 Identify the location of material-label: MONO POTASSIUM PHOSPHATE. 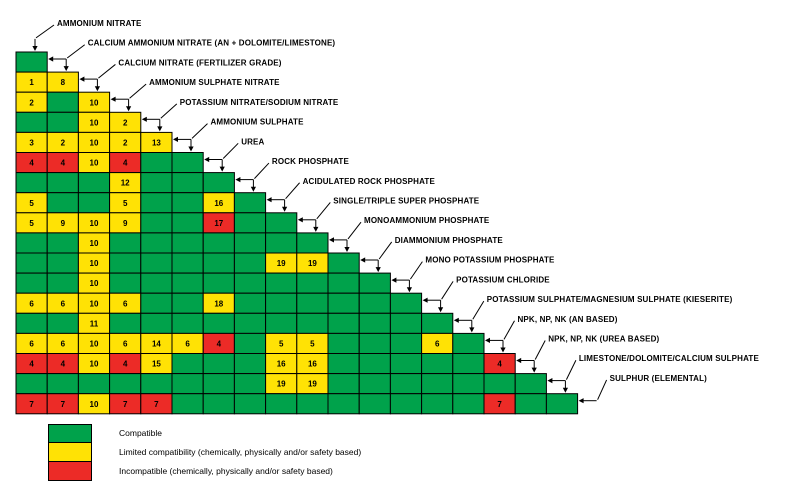
(490, 260).